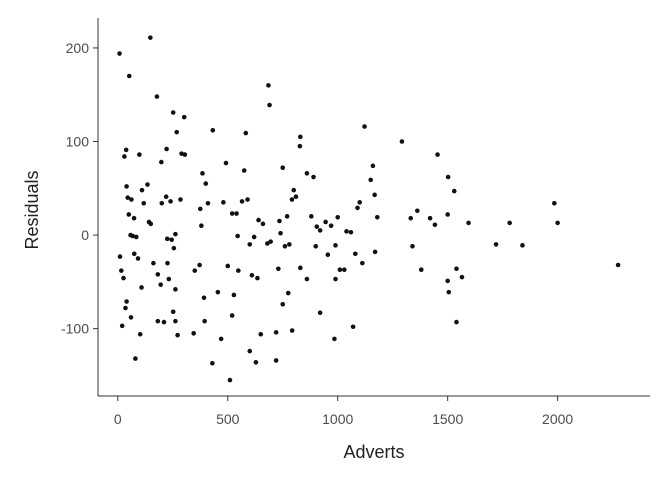 The height and width of the screenshot is (480, 672). Describe the element at coordinates (337, 419) in the screenshot. I see `x-tick-label: 1000` at that location.